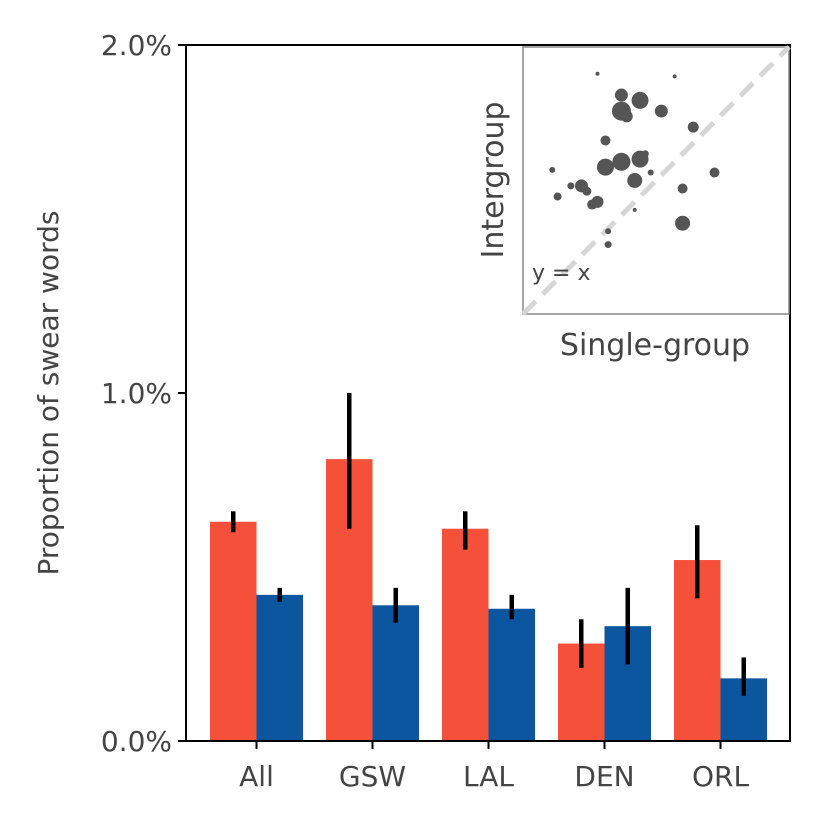  I want to click on bar-single-group-lal, so click(465, 634).